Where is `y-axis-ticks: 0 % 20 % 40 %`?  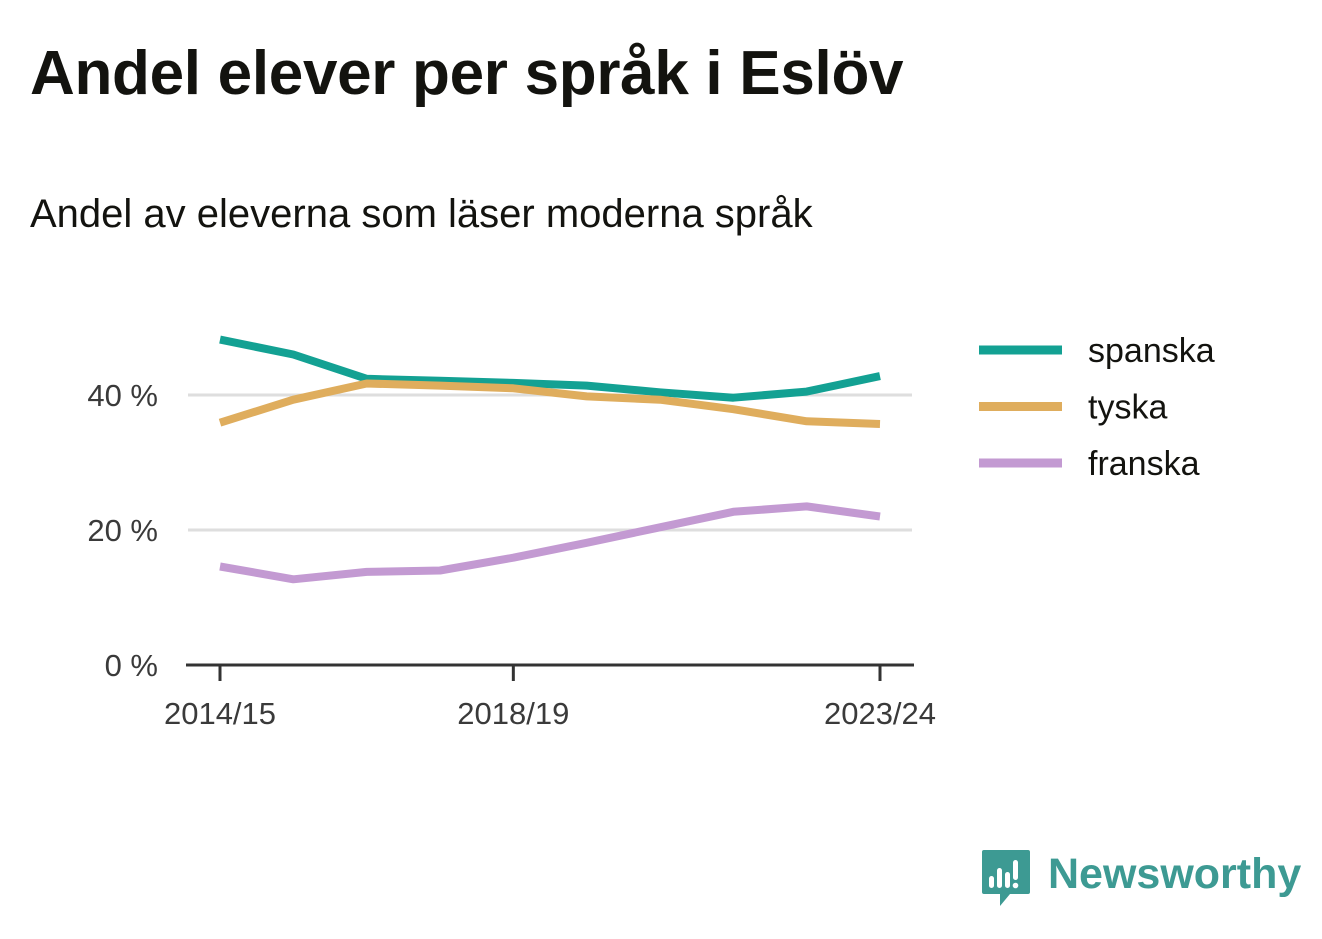
y-axis-ticks: 0 % 20 % 40 % is located at coordinates (122, 530).